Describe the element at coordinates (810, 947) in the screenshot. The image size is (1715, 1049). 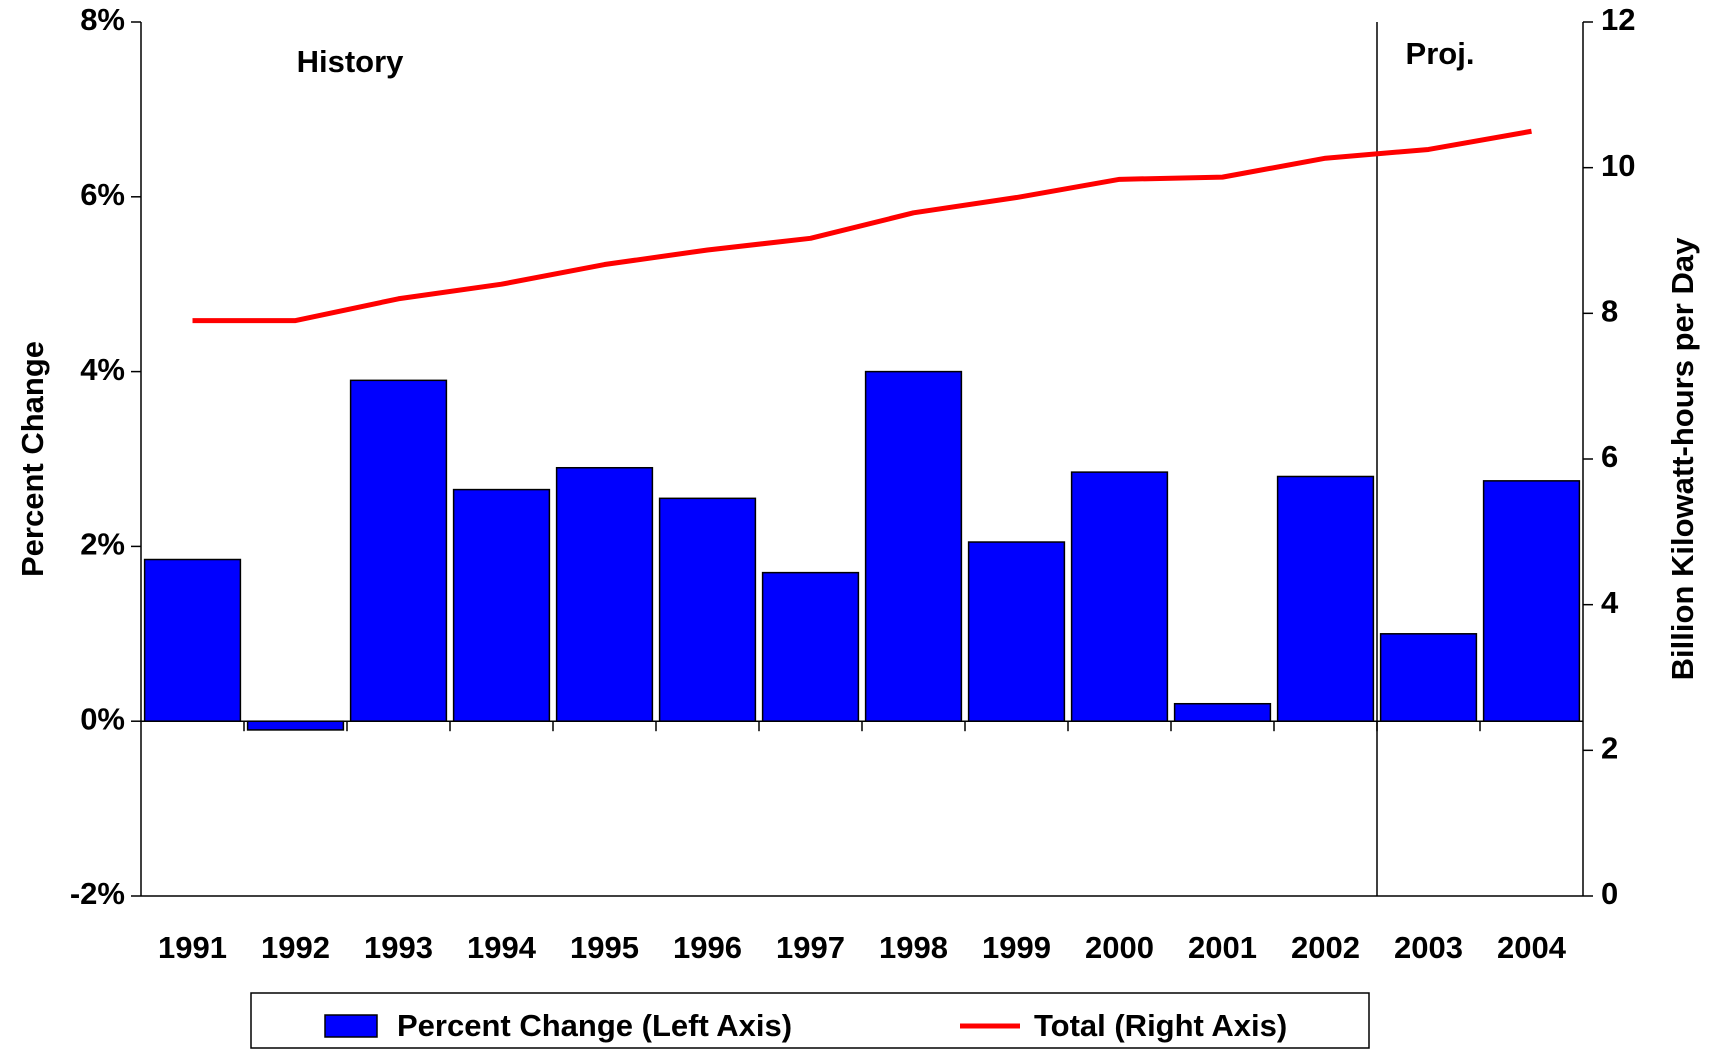
I see `x-tick-label: 1997` at that location.